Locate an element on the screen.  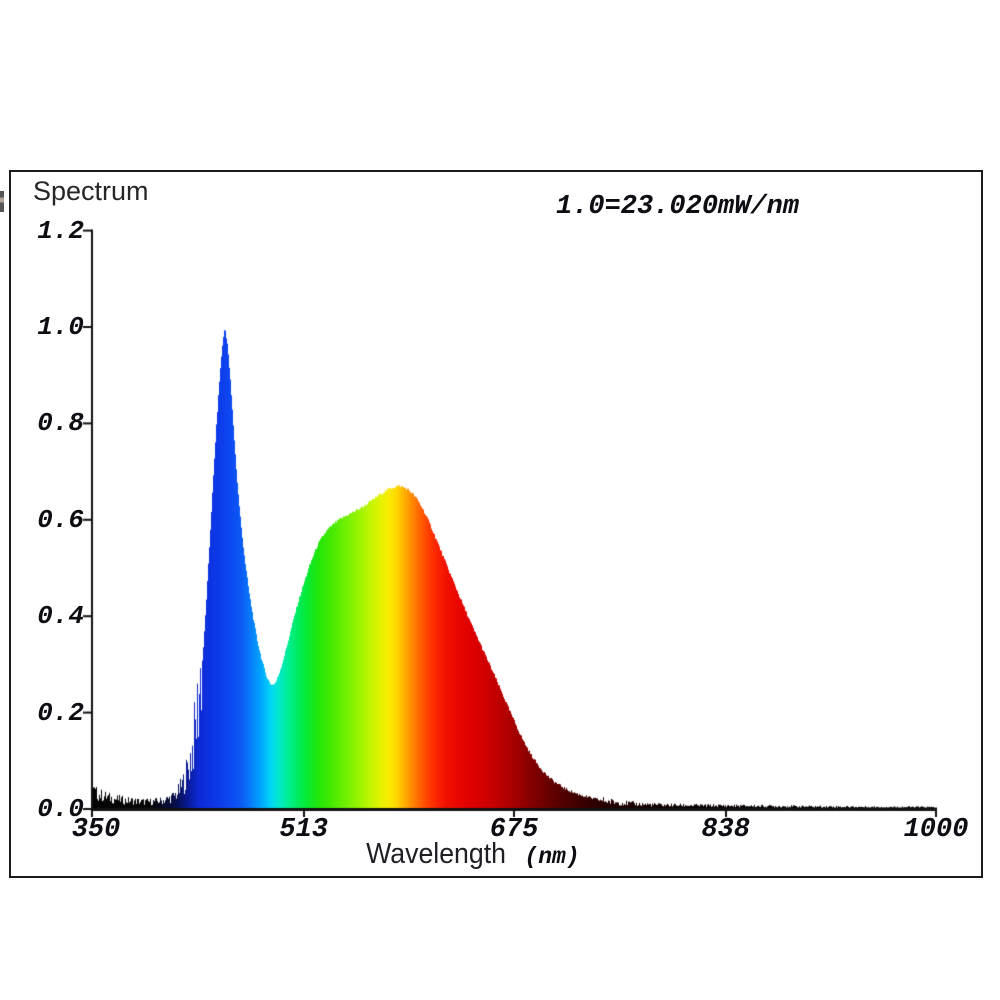
x-tick-label: 513 is located at coordinates (303, 830).